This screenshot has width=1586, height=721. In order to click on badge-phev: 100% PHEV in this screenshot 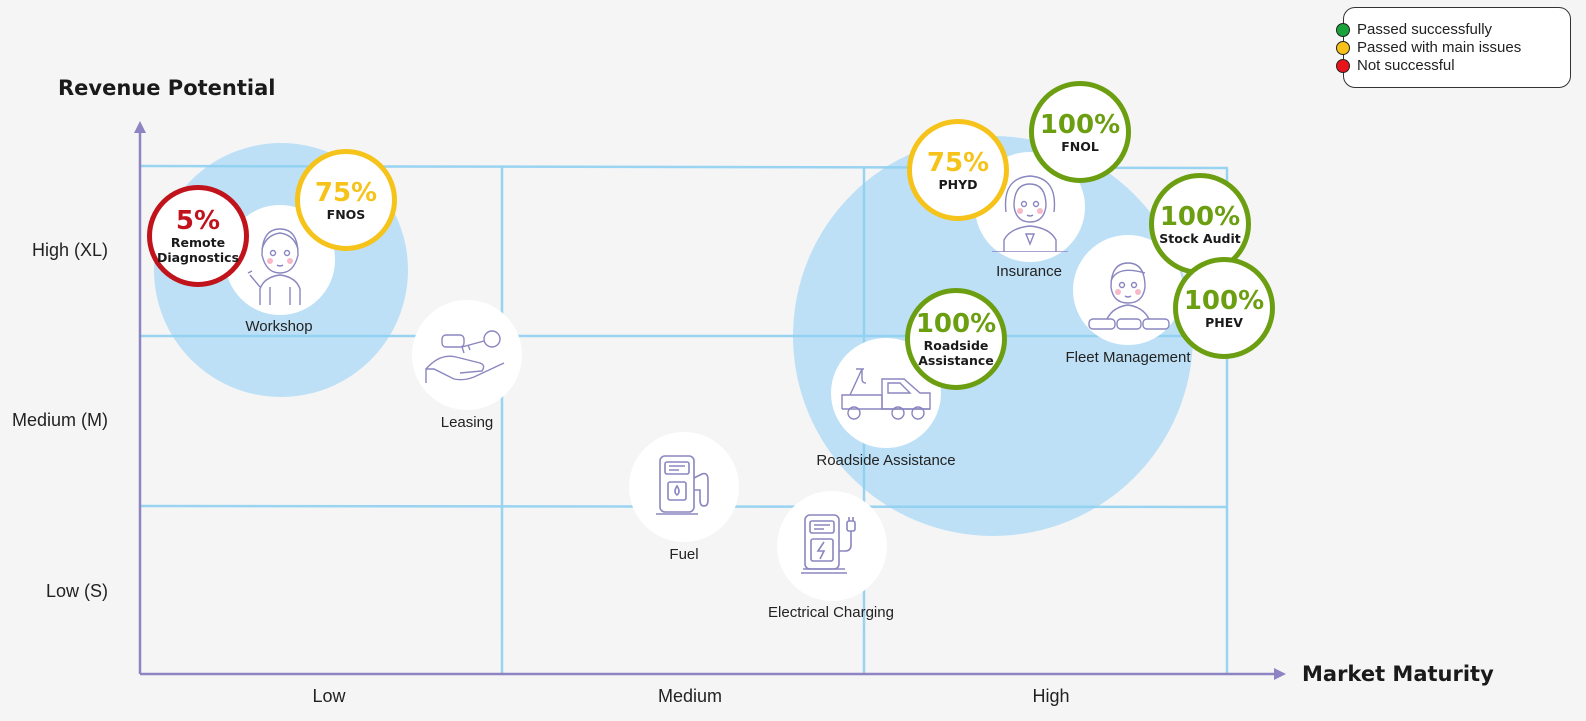, I will do `click(1224, 308)`.